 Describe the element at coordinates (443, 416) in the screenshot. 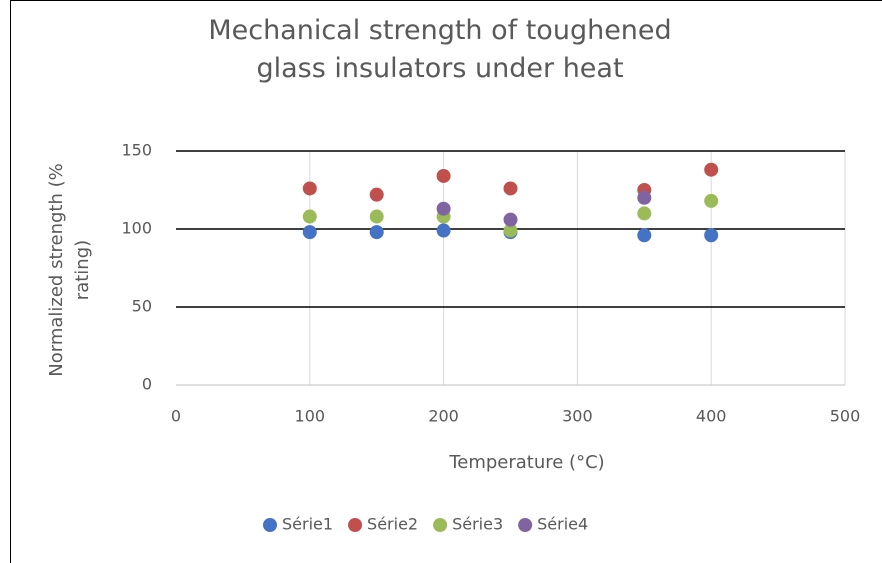

I see `x-tick-label: 200` at that location.